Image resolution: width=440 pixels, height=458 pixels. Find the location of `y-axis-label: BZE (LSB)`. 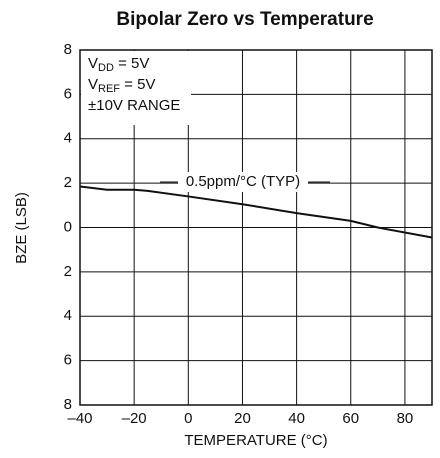

y-axis-label: BZE (LSB) is located at coordinates (21, 228).